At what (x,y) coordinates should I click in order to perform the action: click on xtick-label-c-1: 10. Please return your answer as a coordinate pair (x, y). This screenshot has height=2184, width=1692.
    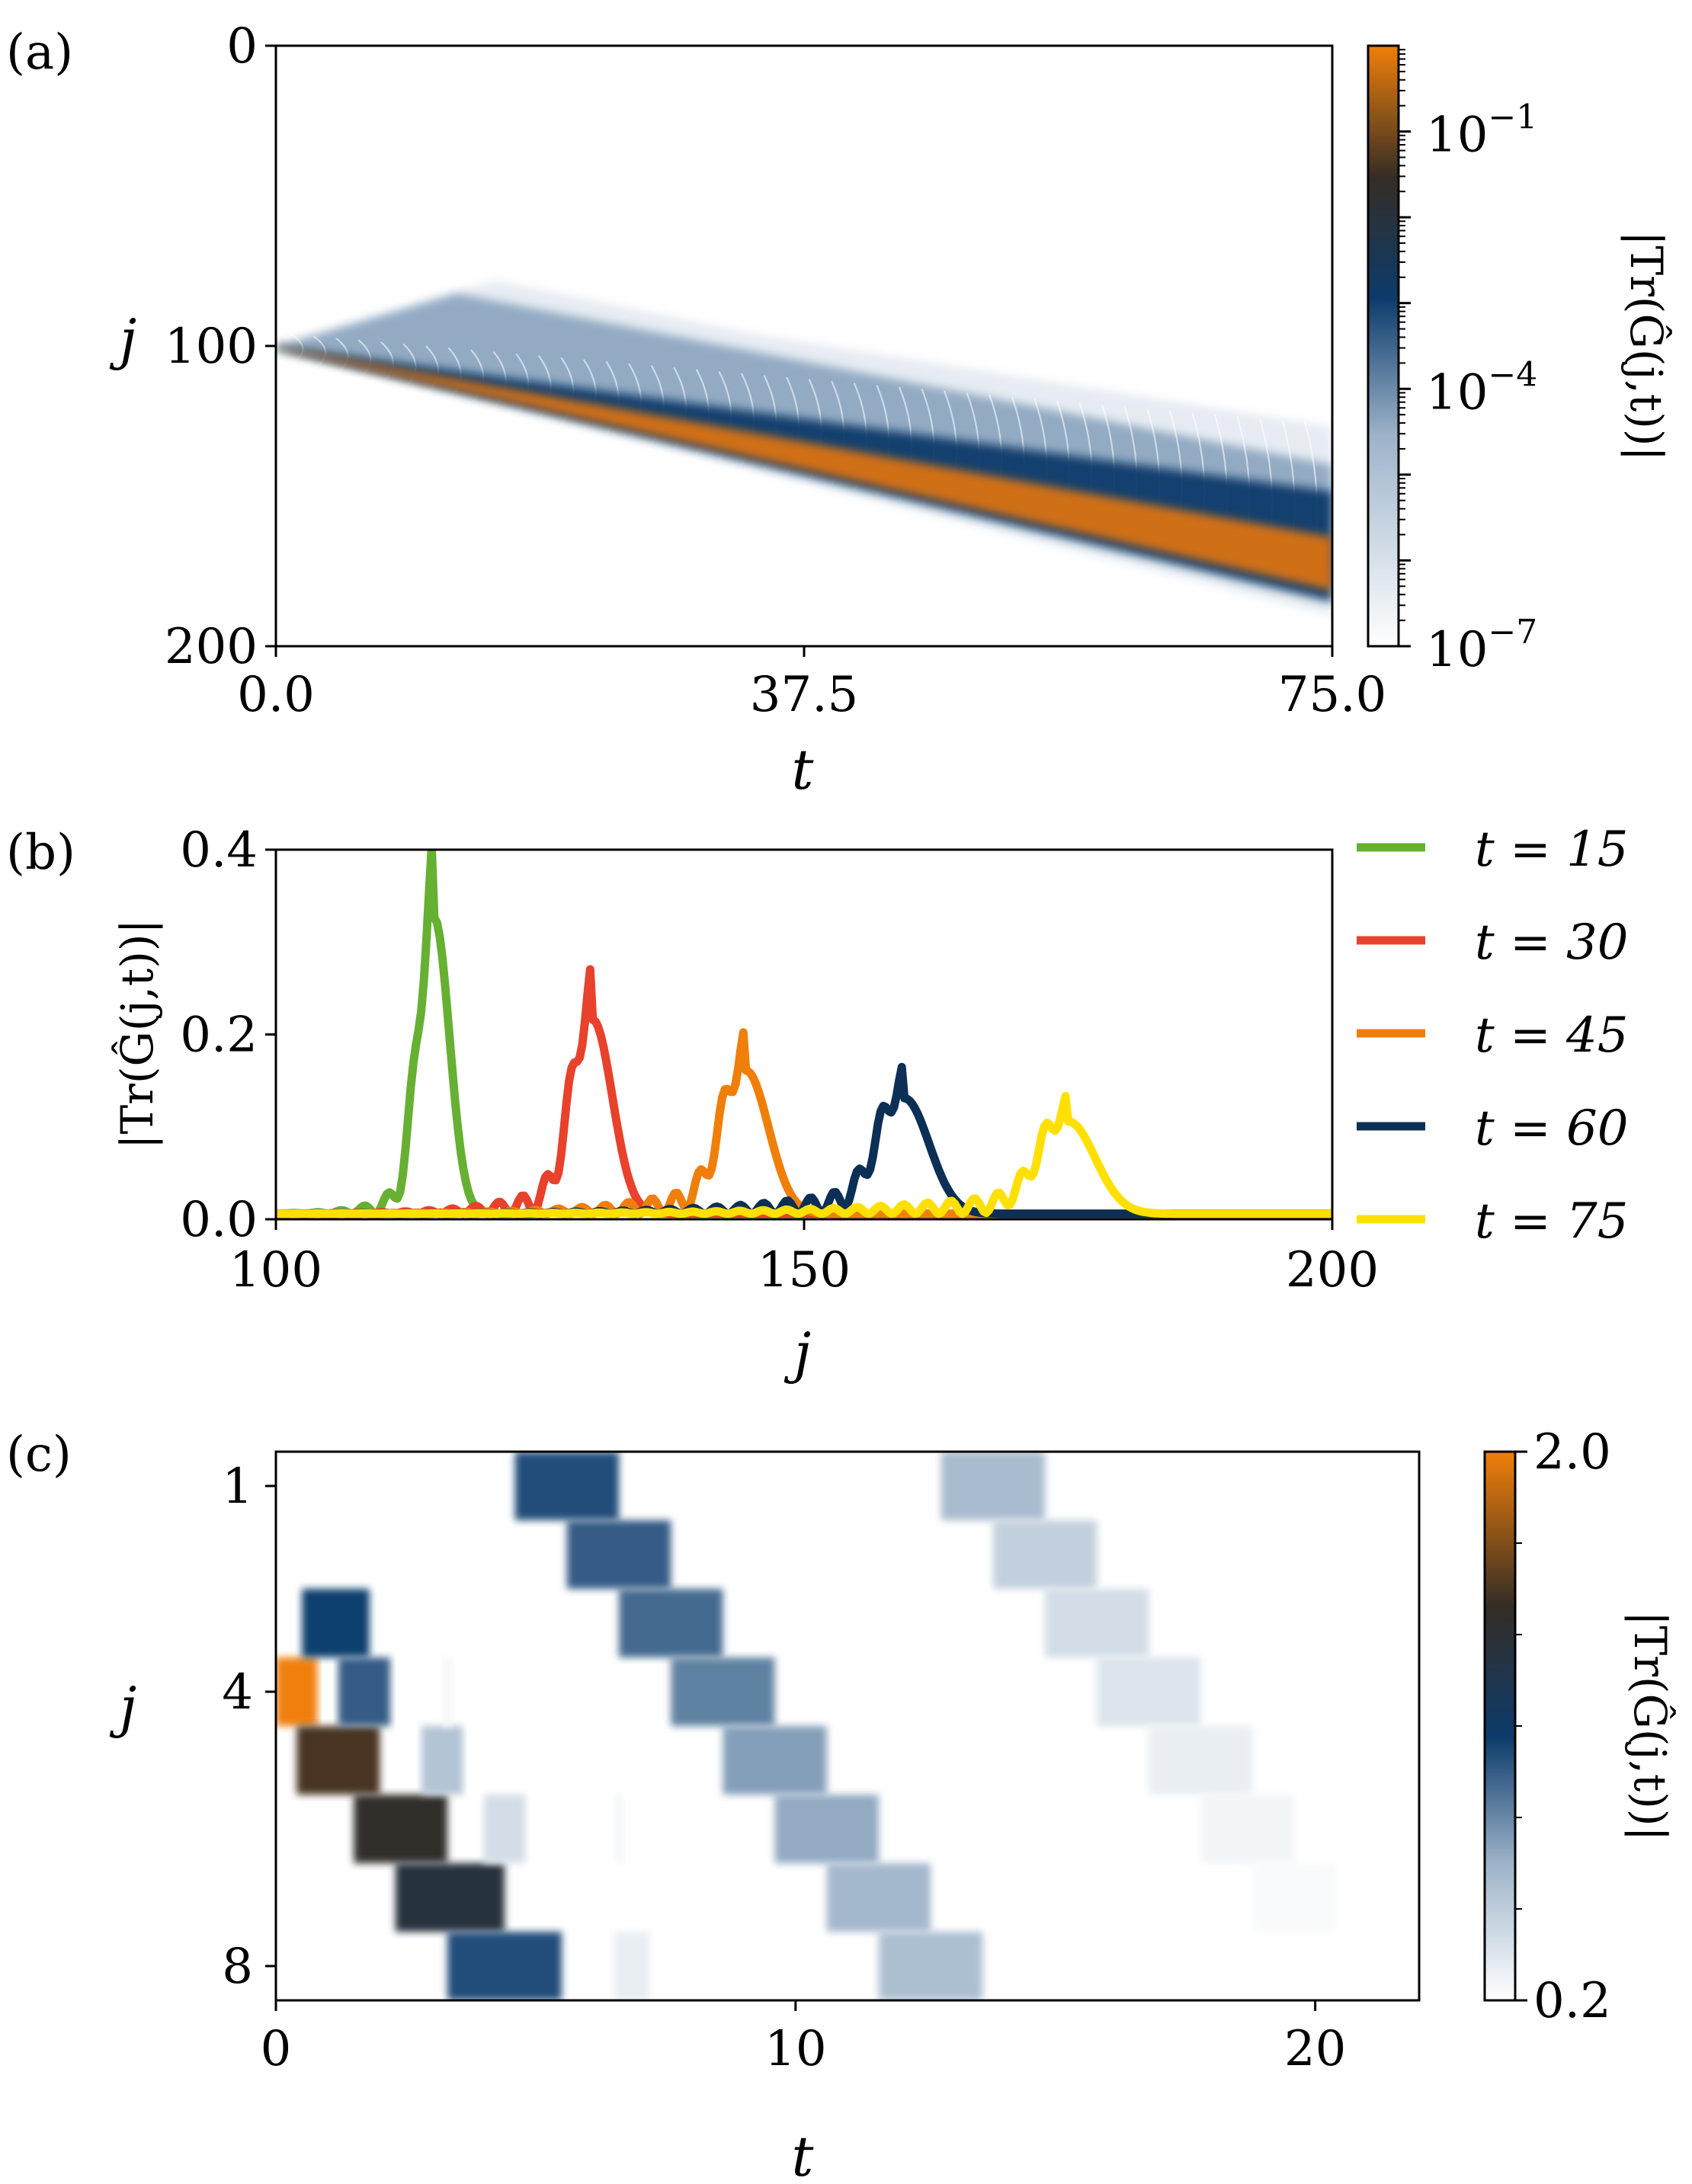
    Looking at the image, I should click on (795, 2049).